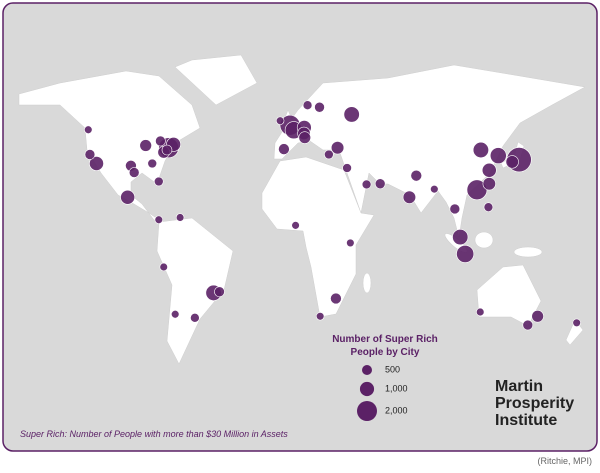  Describe the element at coordinates (528, 252) in the screenshot. I see `new-guinea` at that location.